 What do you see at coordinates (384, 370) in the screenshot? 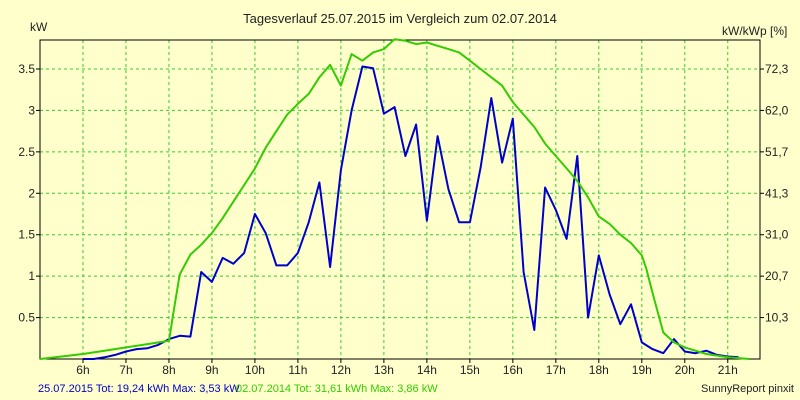
I see `x-tick-label: 13h` at bounding box center [384, 370].